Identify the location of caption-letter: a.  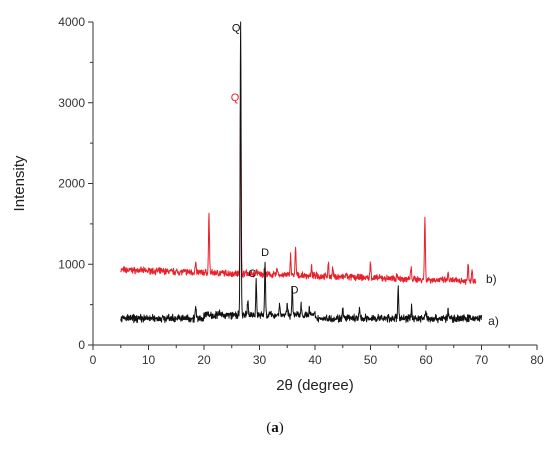
(275, 428).